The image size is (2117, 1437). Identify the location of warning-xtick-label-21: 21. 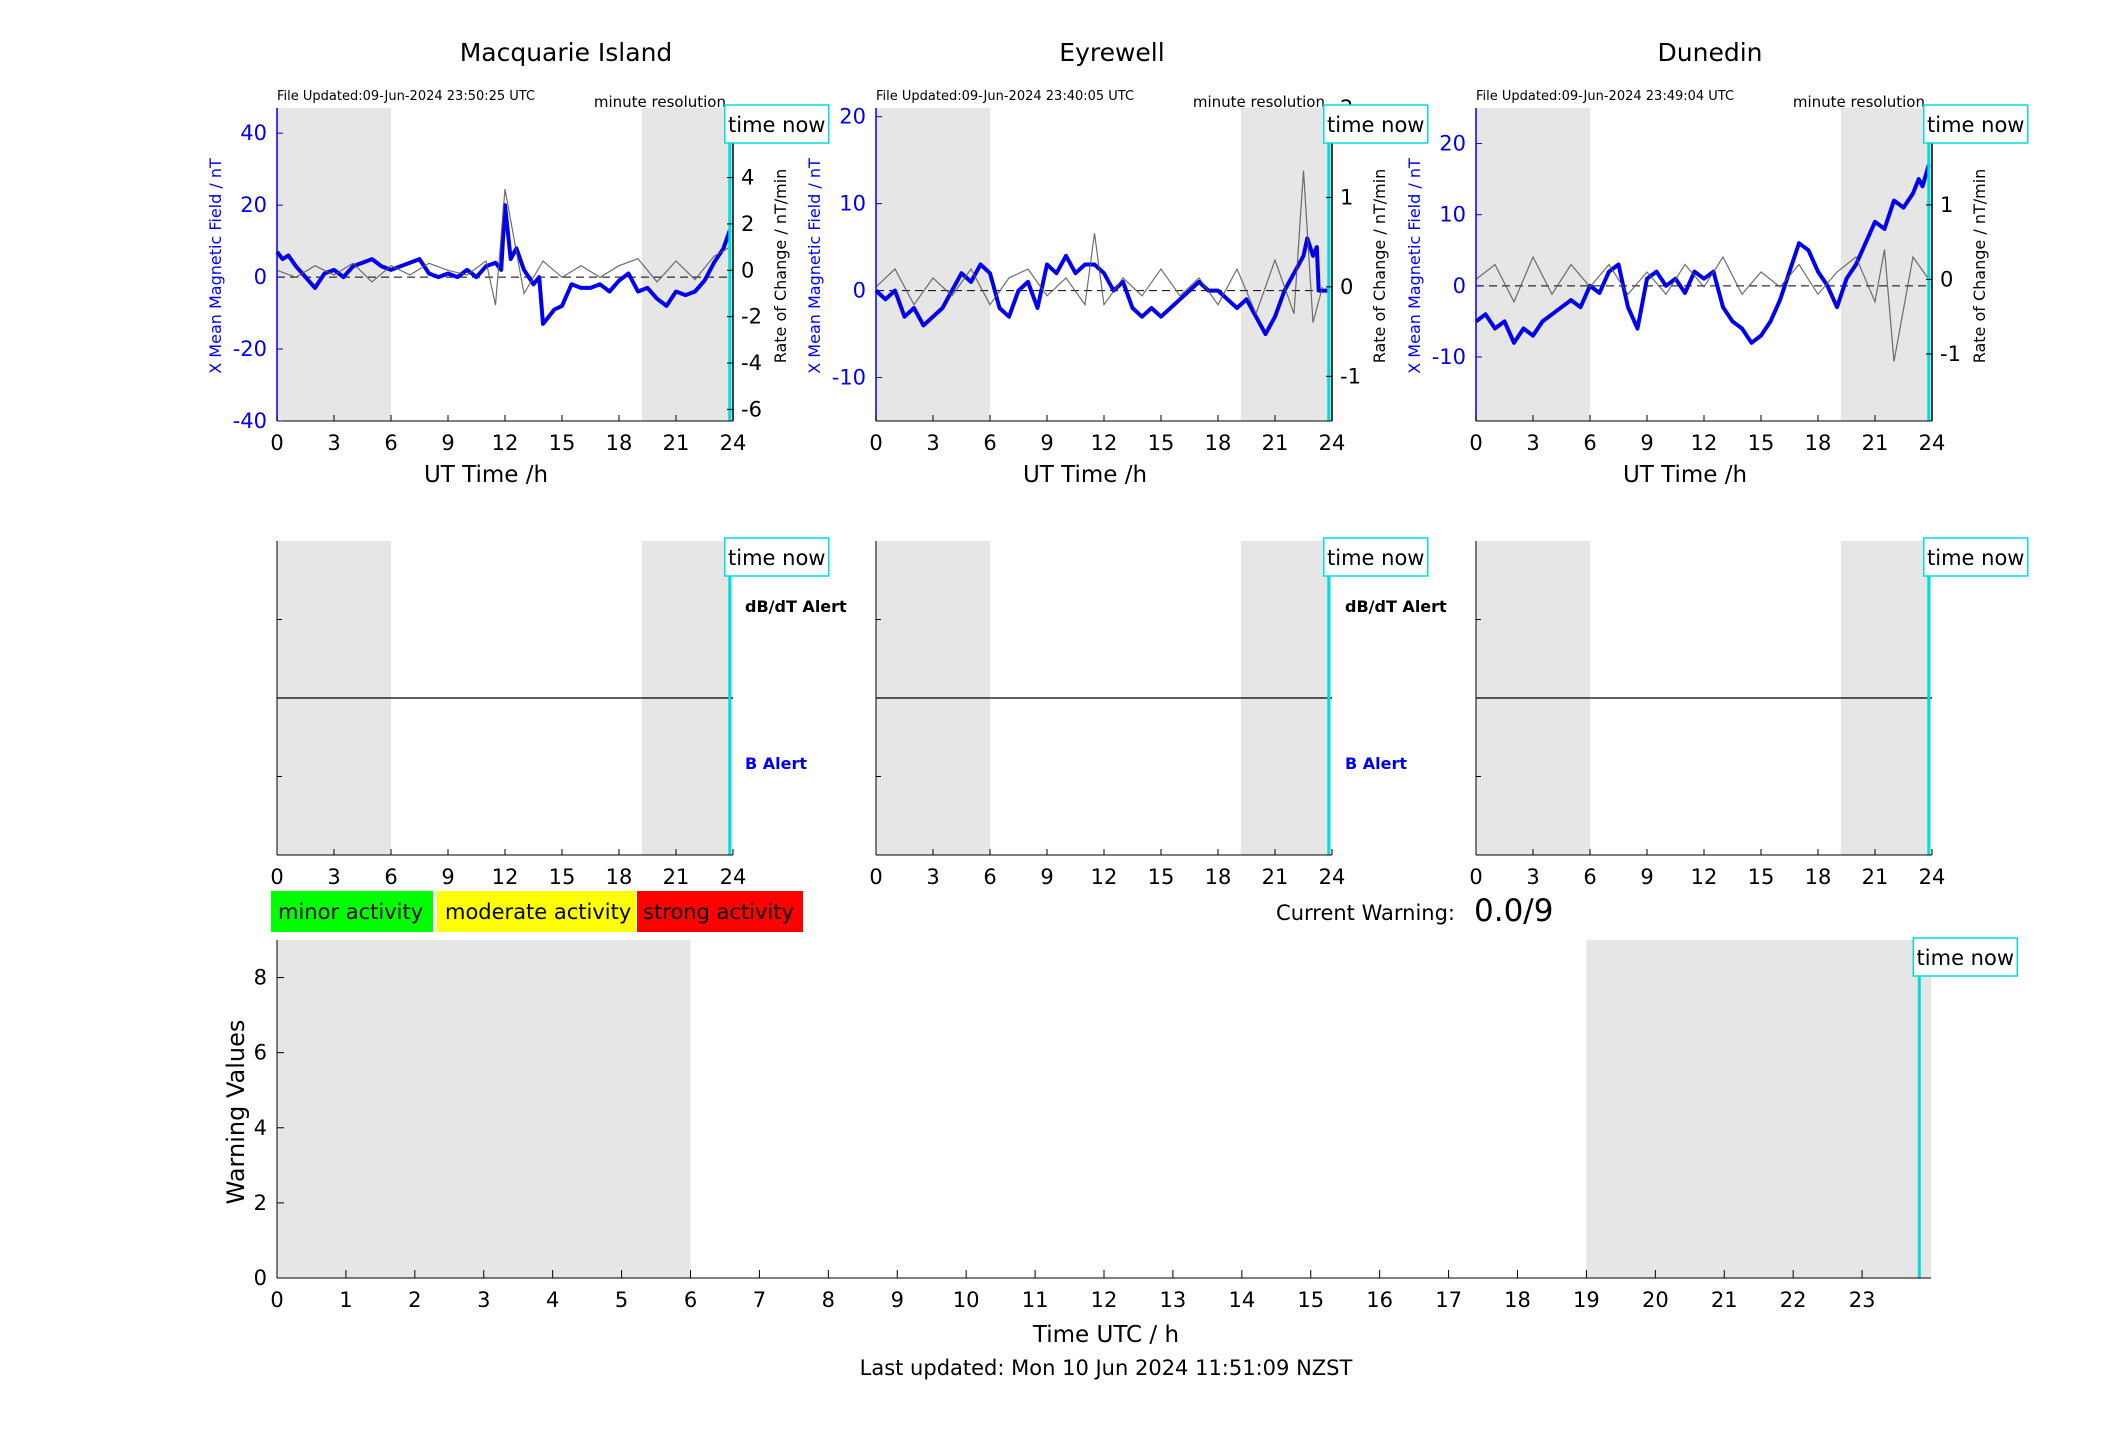
(1724, 1300).